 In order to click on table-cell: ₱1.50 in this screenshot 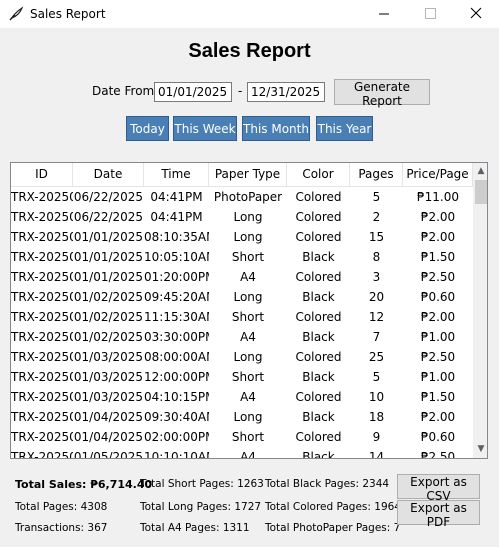, I will do `click(438, 397)`.